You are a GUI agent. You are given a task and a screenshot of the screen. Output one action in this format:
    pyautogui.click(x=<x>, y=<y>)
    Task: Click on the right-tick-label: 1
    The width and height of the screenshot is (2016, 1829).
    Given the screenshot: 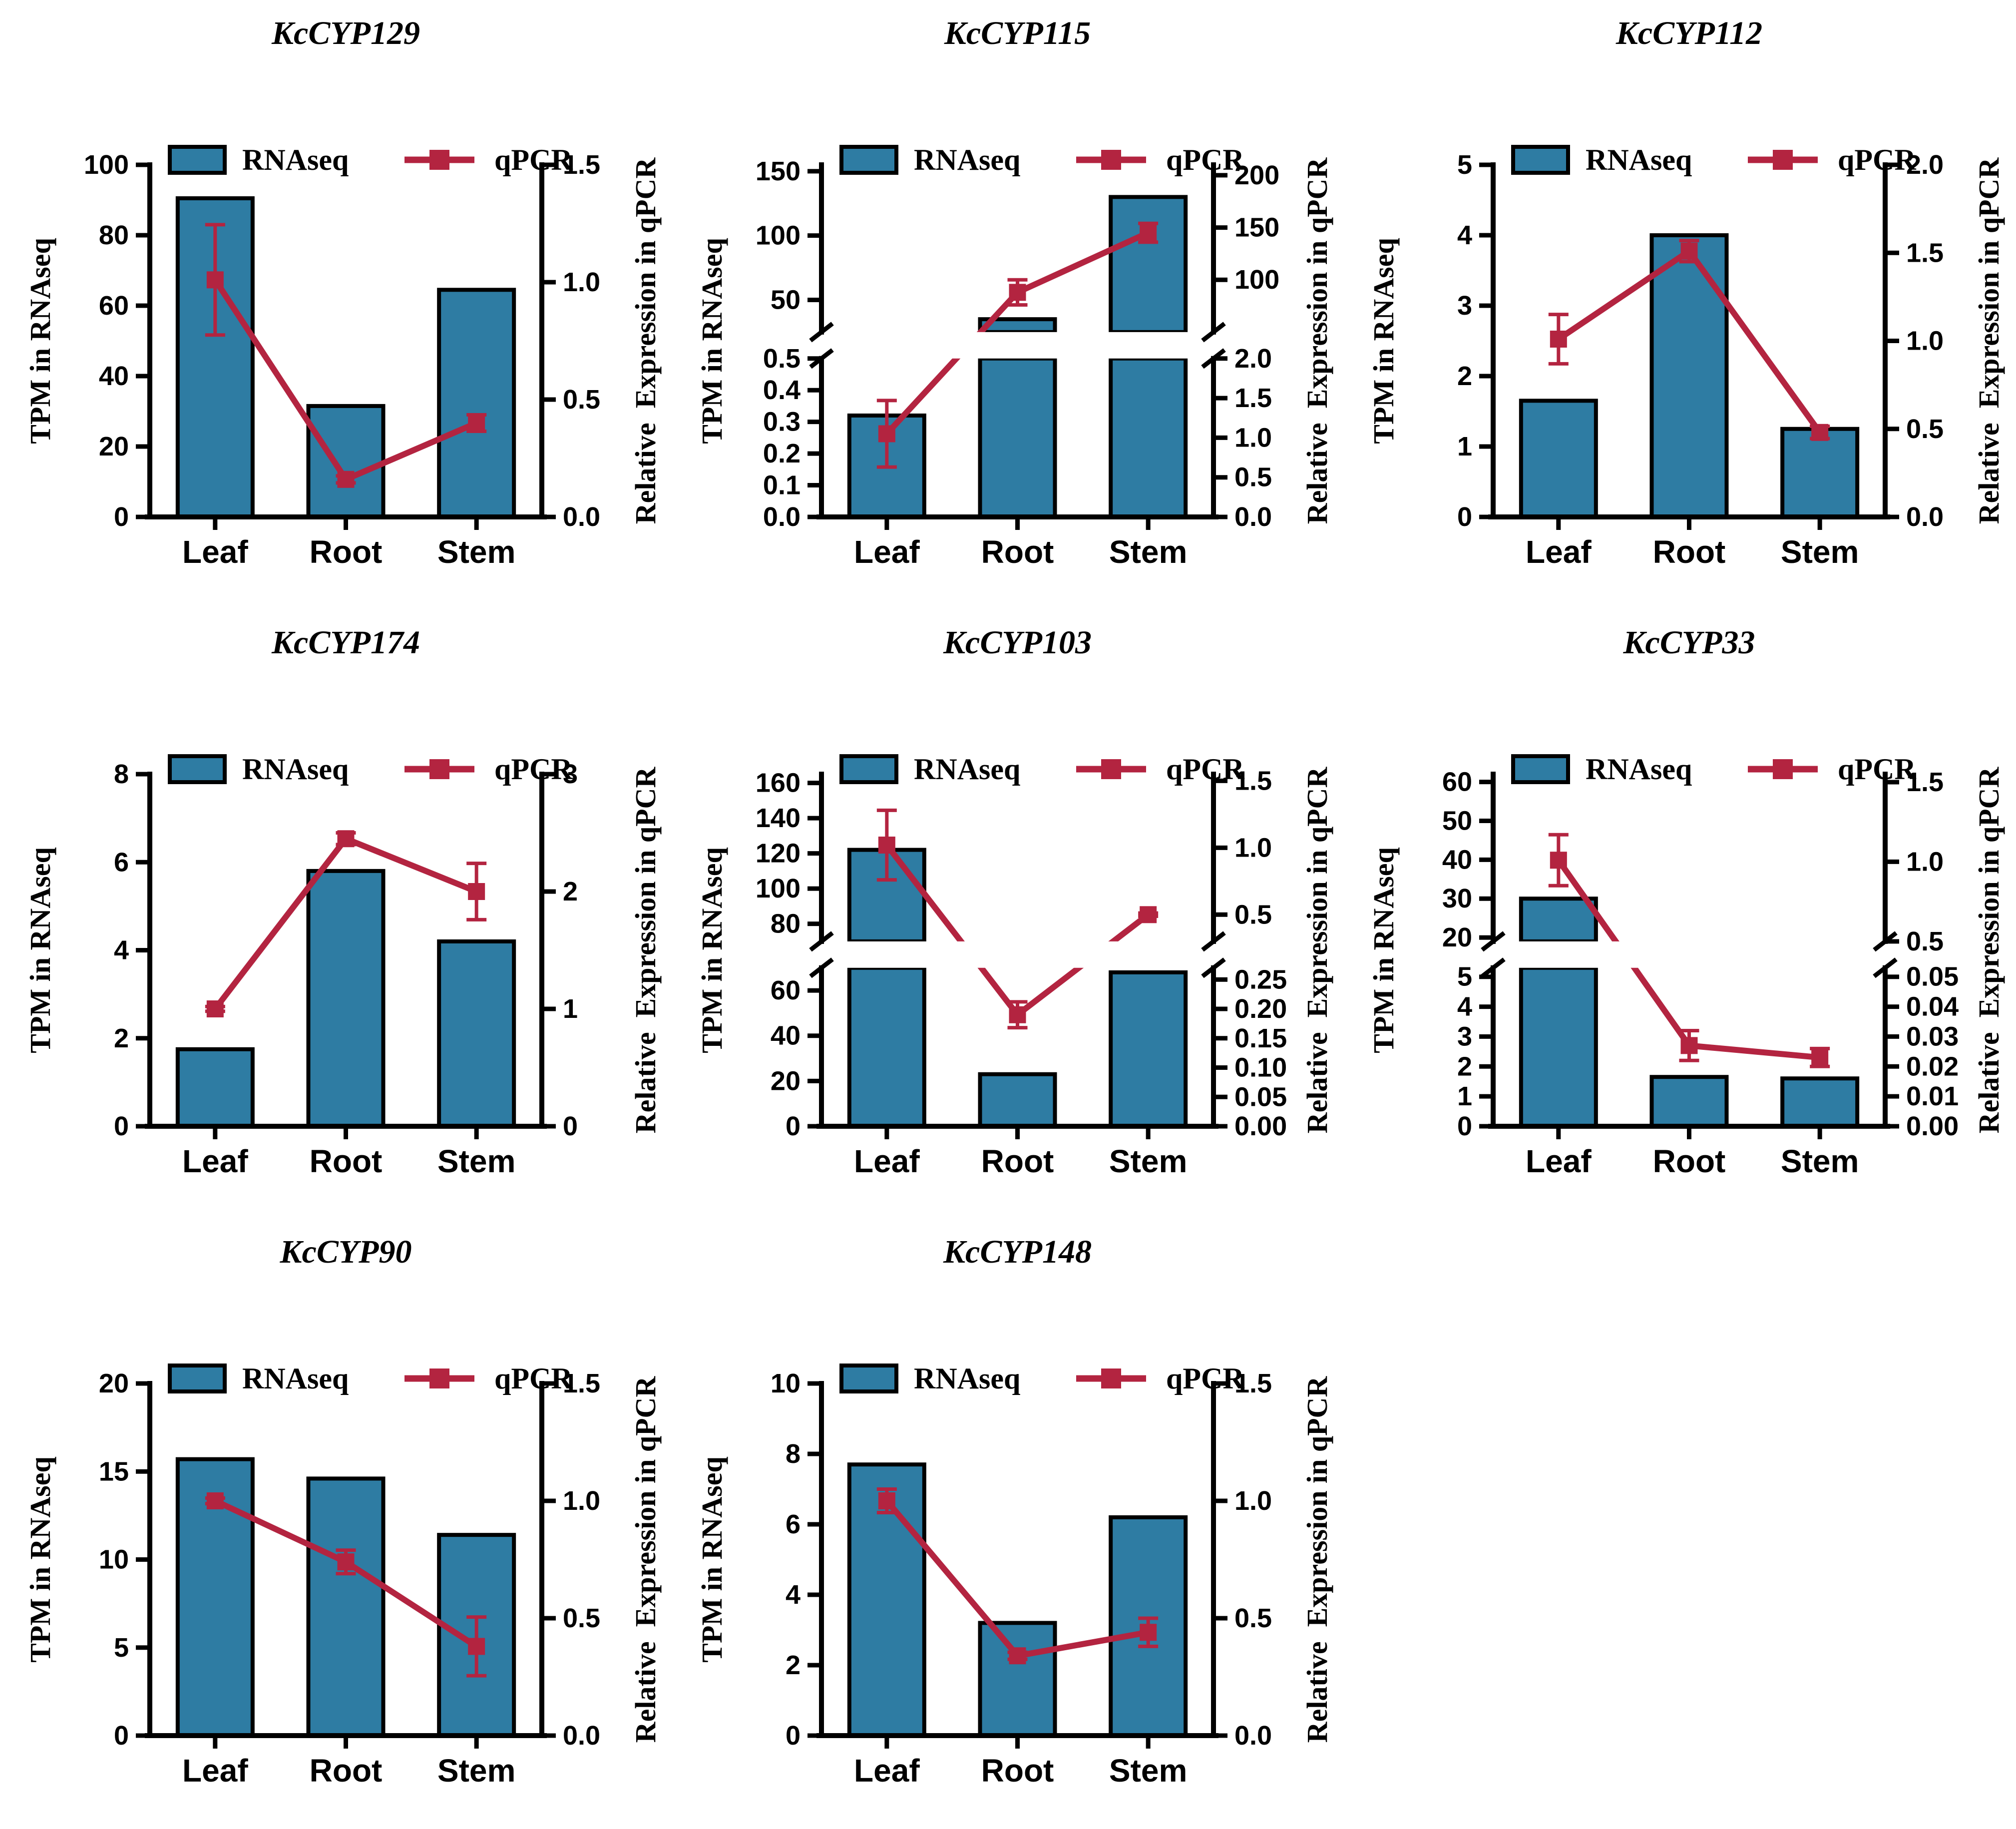 What is the action you would take?
    pyautogui.click(x=570, y=1009)
    